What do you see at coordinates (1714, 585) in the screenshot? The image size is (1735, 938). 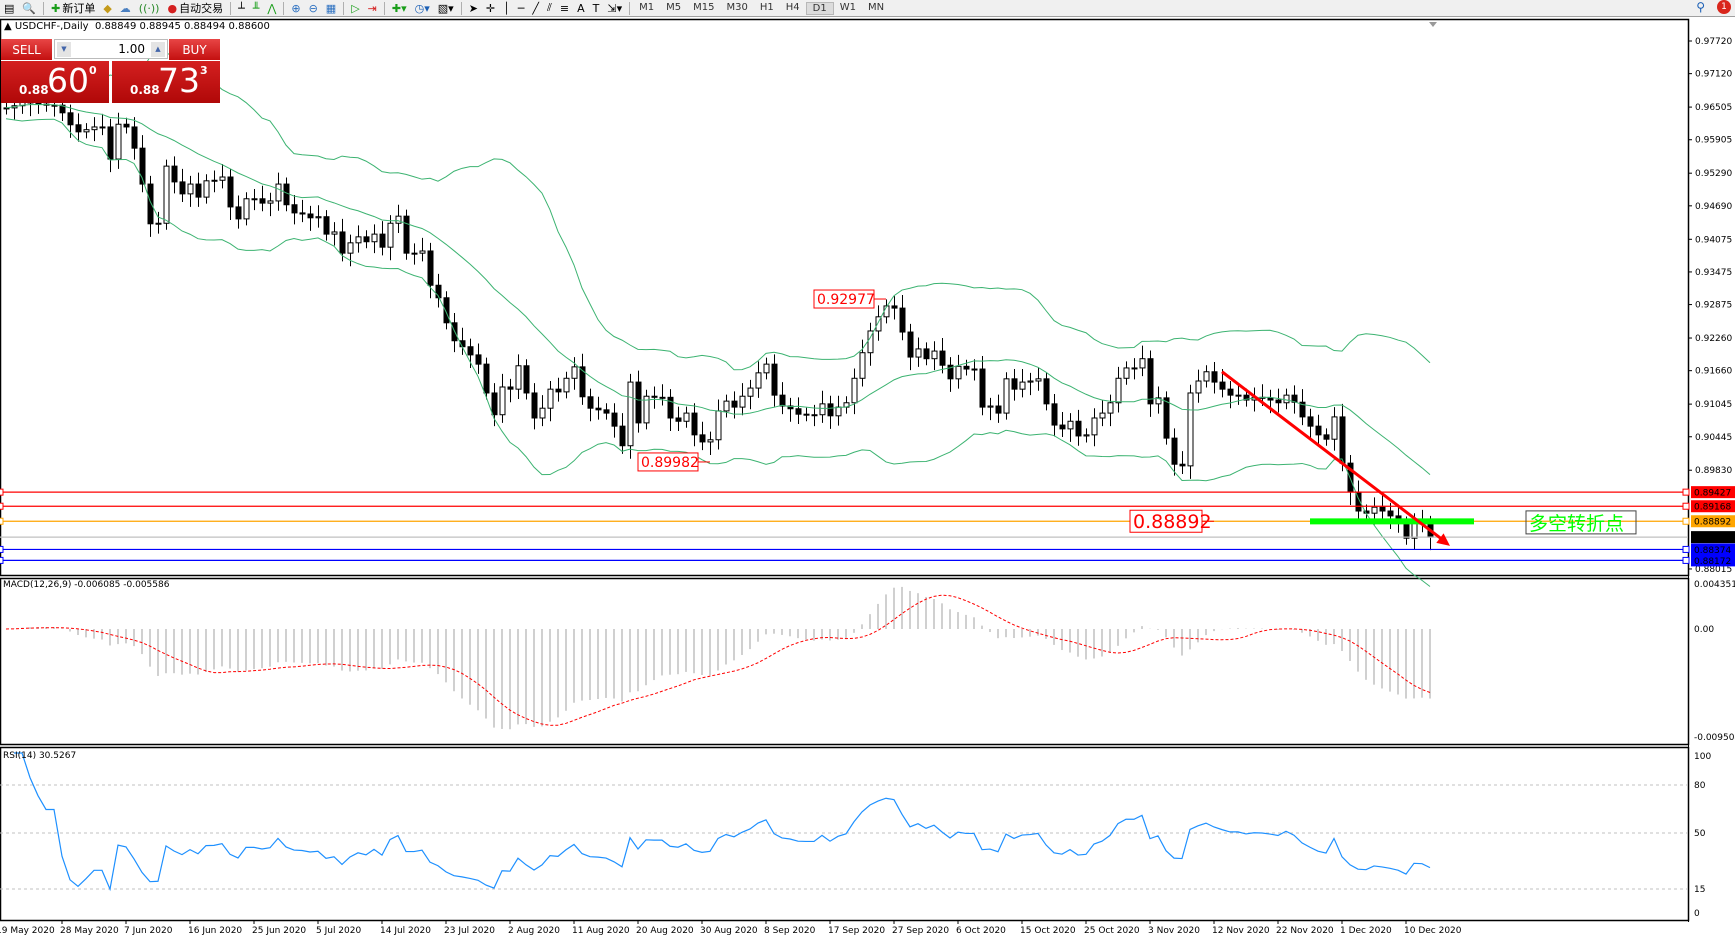 I see `macd-y-label: 0.004351` at bounding box center [1714, 585].